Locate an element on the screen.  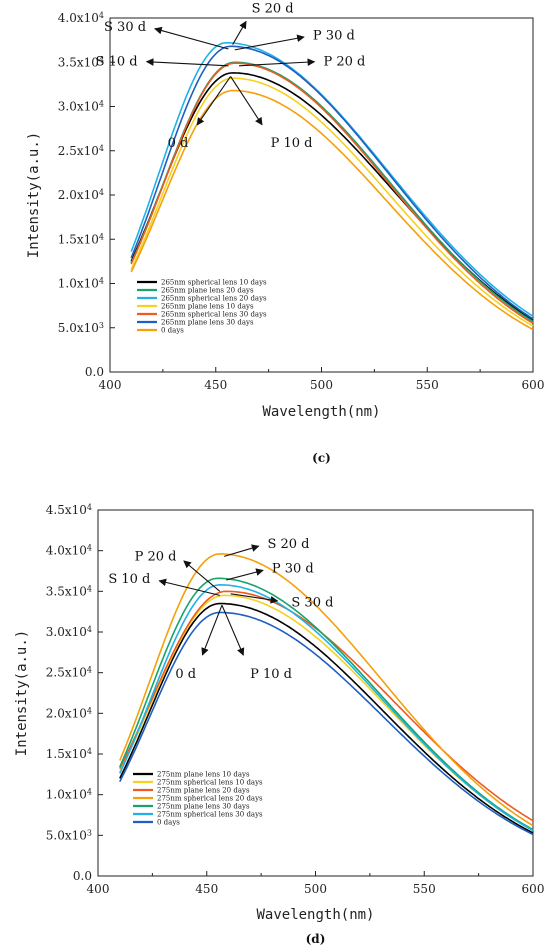
legend-label: 275nm spherical lens 30 days is located at coordinates (210, 815).